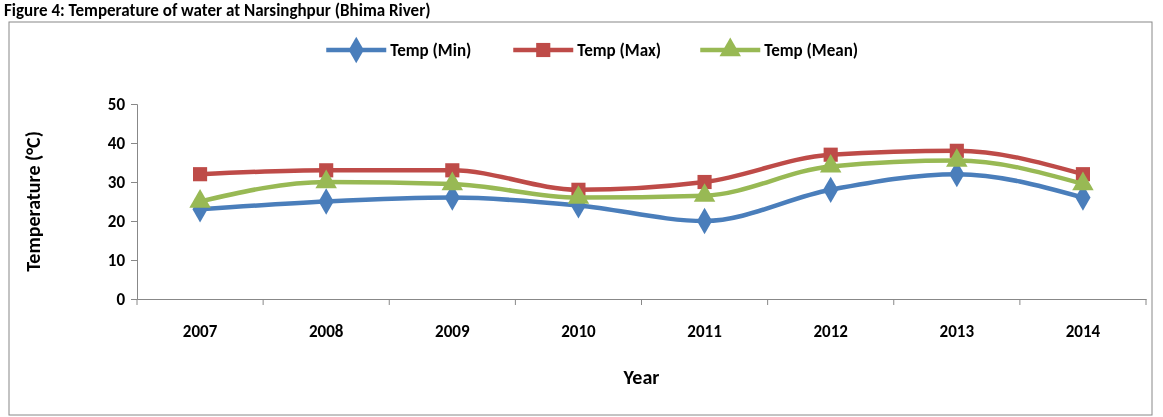 This screenshot has height=417, width=1163. What do you see at coordinates (116, 221) in the screenshot?
I see `y-tick-label: 20` at bounding box center [116, 221].